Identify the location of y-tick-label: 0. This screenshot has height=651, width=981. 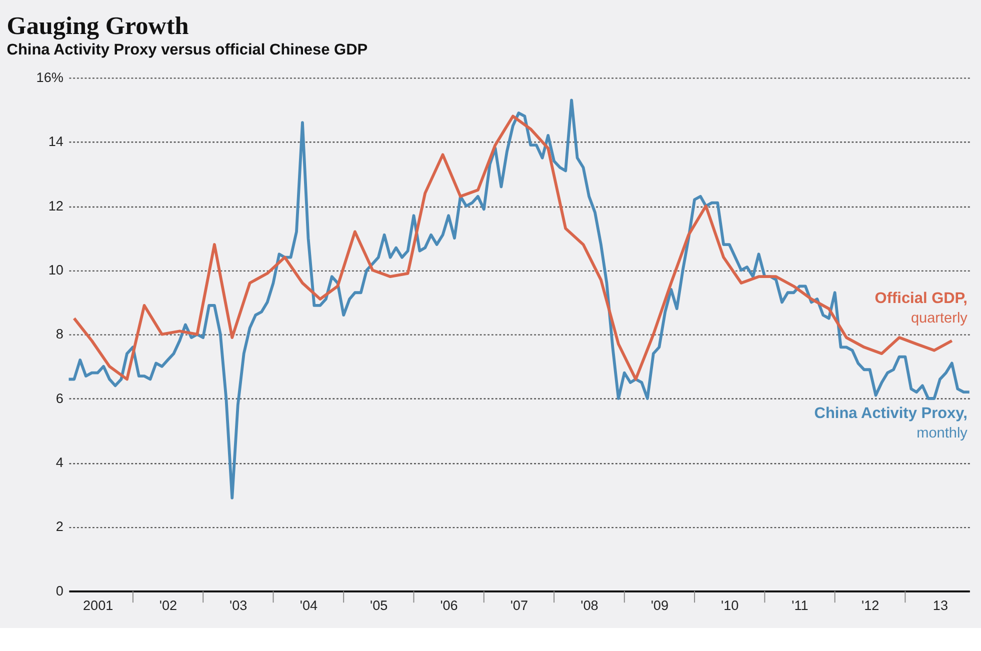
(60, 590).